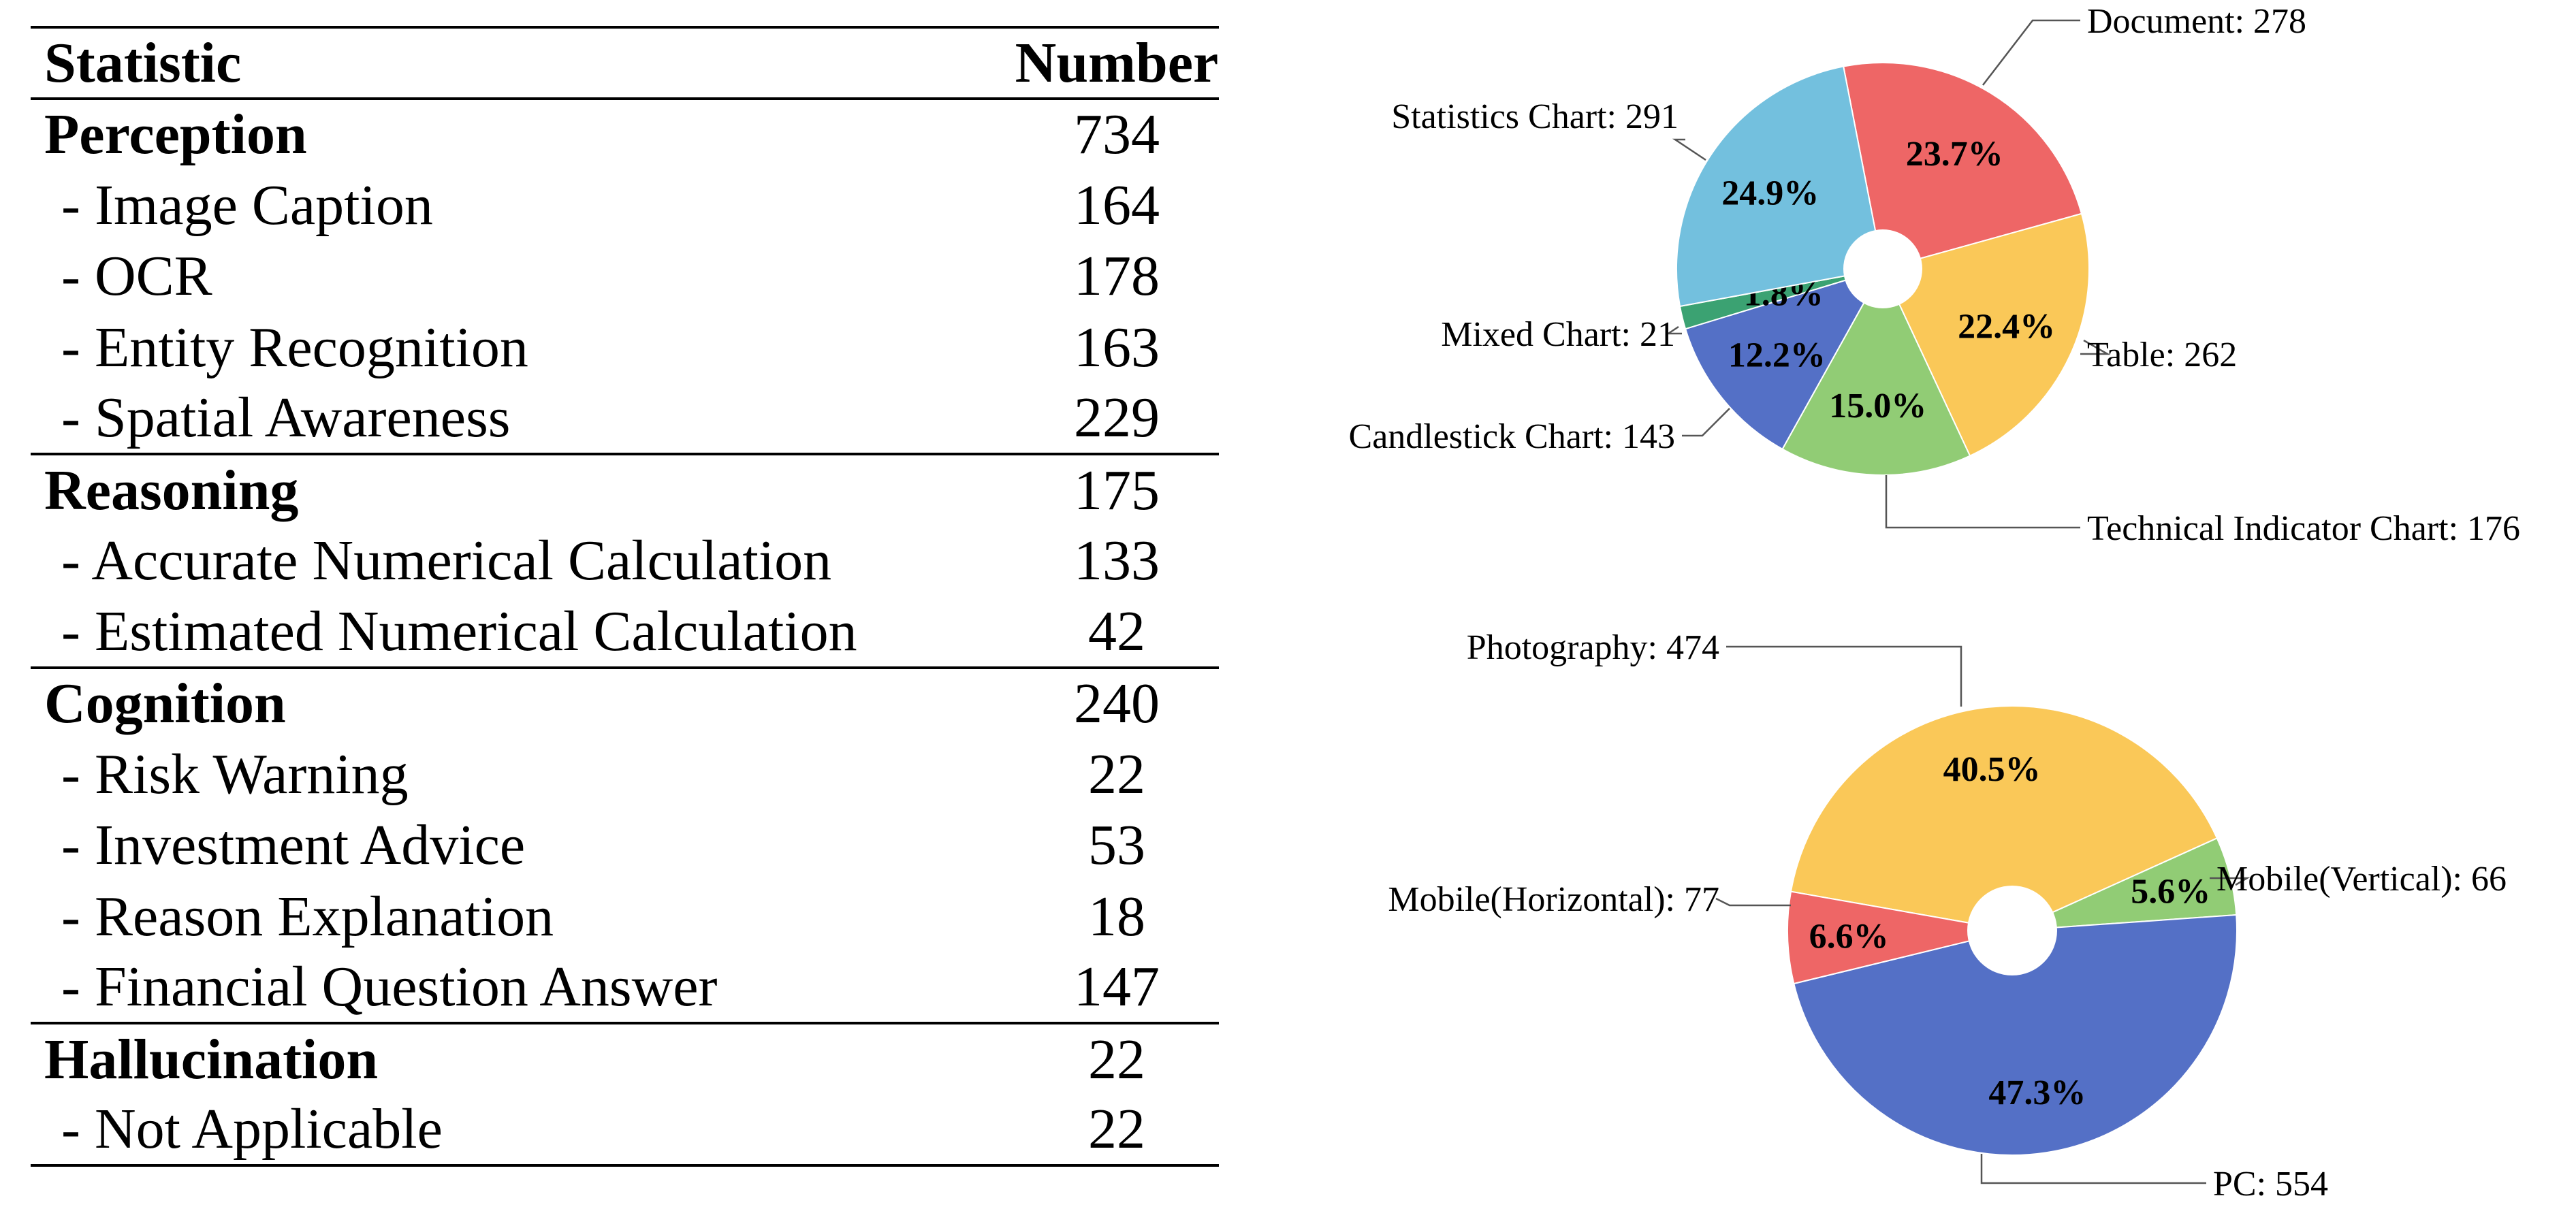  What do you see at coordinates (293, 845) in the screenshot?
I see `row-label: - Investment Advice` at bounding box center [293, 845].